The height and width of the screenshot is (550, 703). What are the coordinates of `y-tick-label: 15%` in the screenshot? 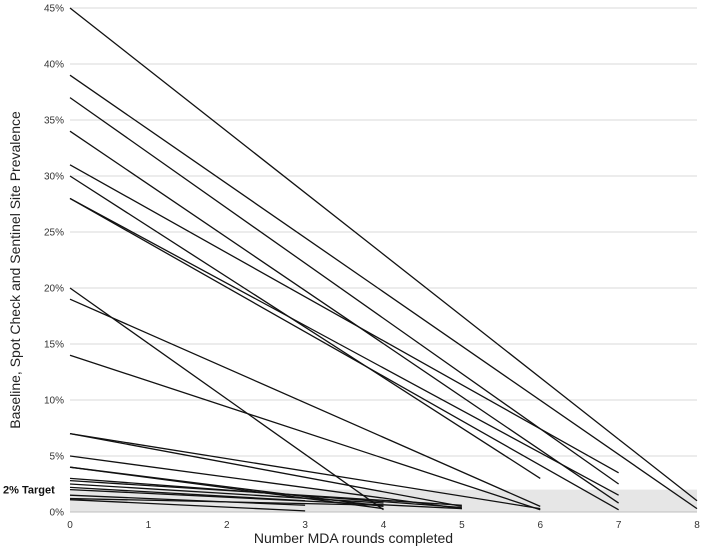 It's located at (54, 345).